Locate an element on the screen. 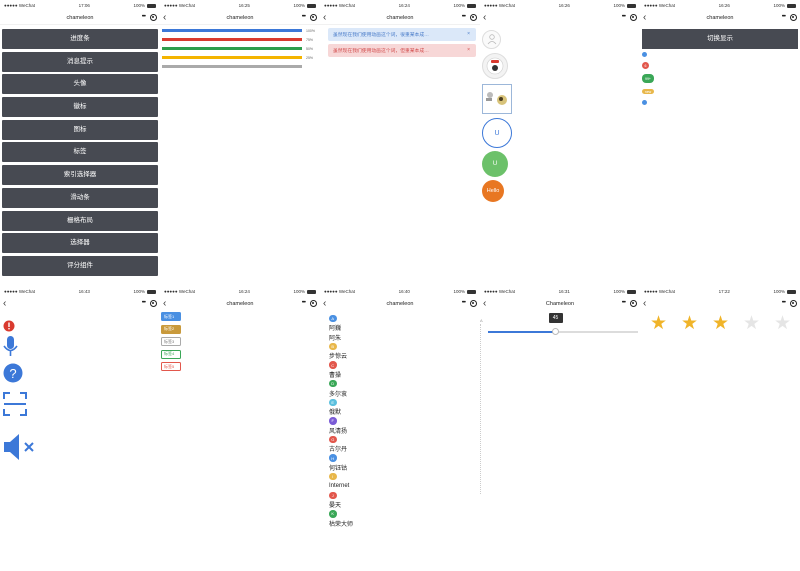 The image size is (800, 571). slider-thumb is located at coordinates (555, 331).